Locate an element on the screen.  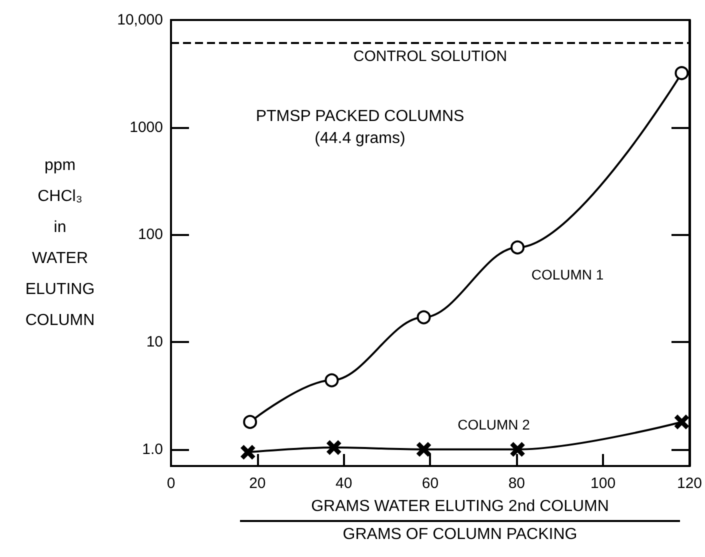
x-tick-label: 100 is located at coordinates (603, 483).